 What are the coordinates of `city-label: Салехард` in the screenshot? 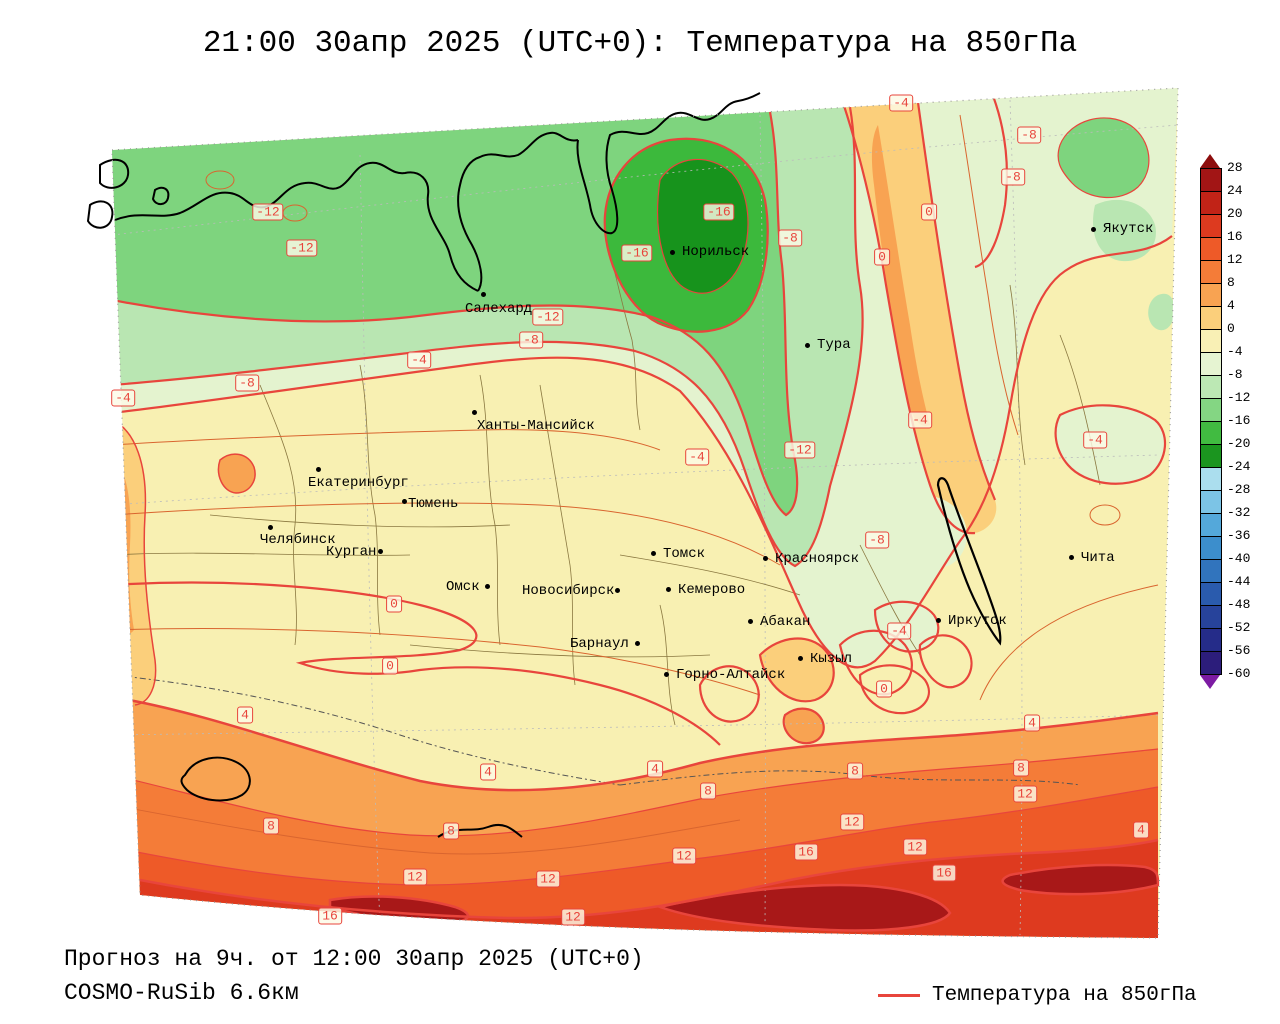 It's located at (499, 309).